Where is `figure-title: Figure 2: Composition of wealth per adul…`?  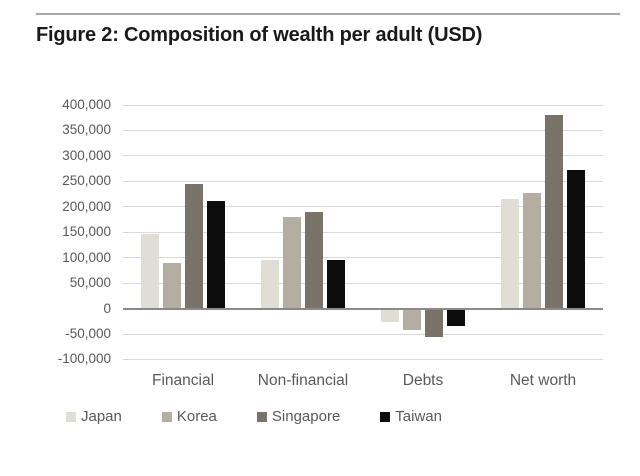 figure-title: Figure 2: Composition of wealth per adul… is located at coordinates (259, 35).